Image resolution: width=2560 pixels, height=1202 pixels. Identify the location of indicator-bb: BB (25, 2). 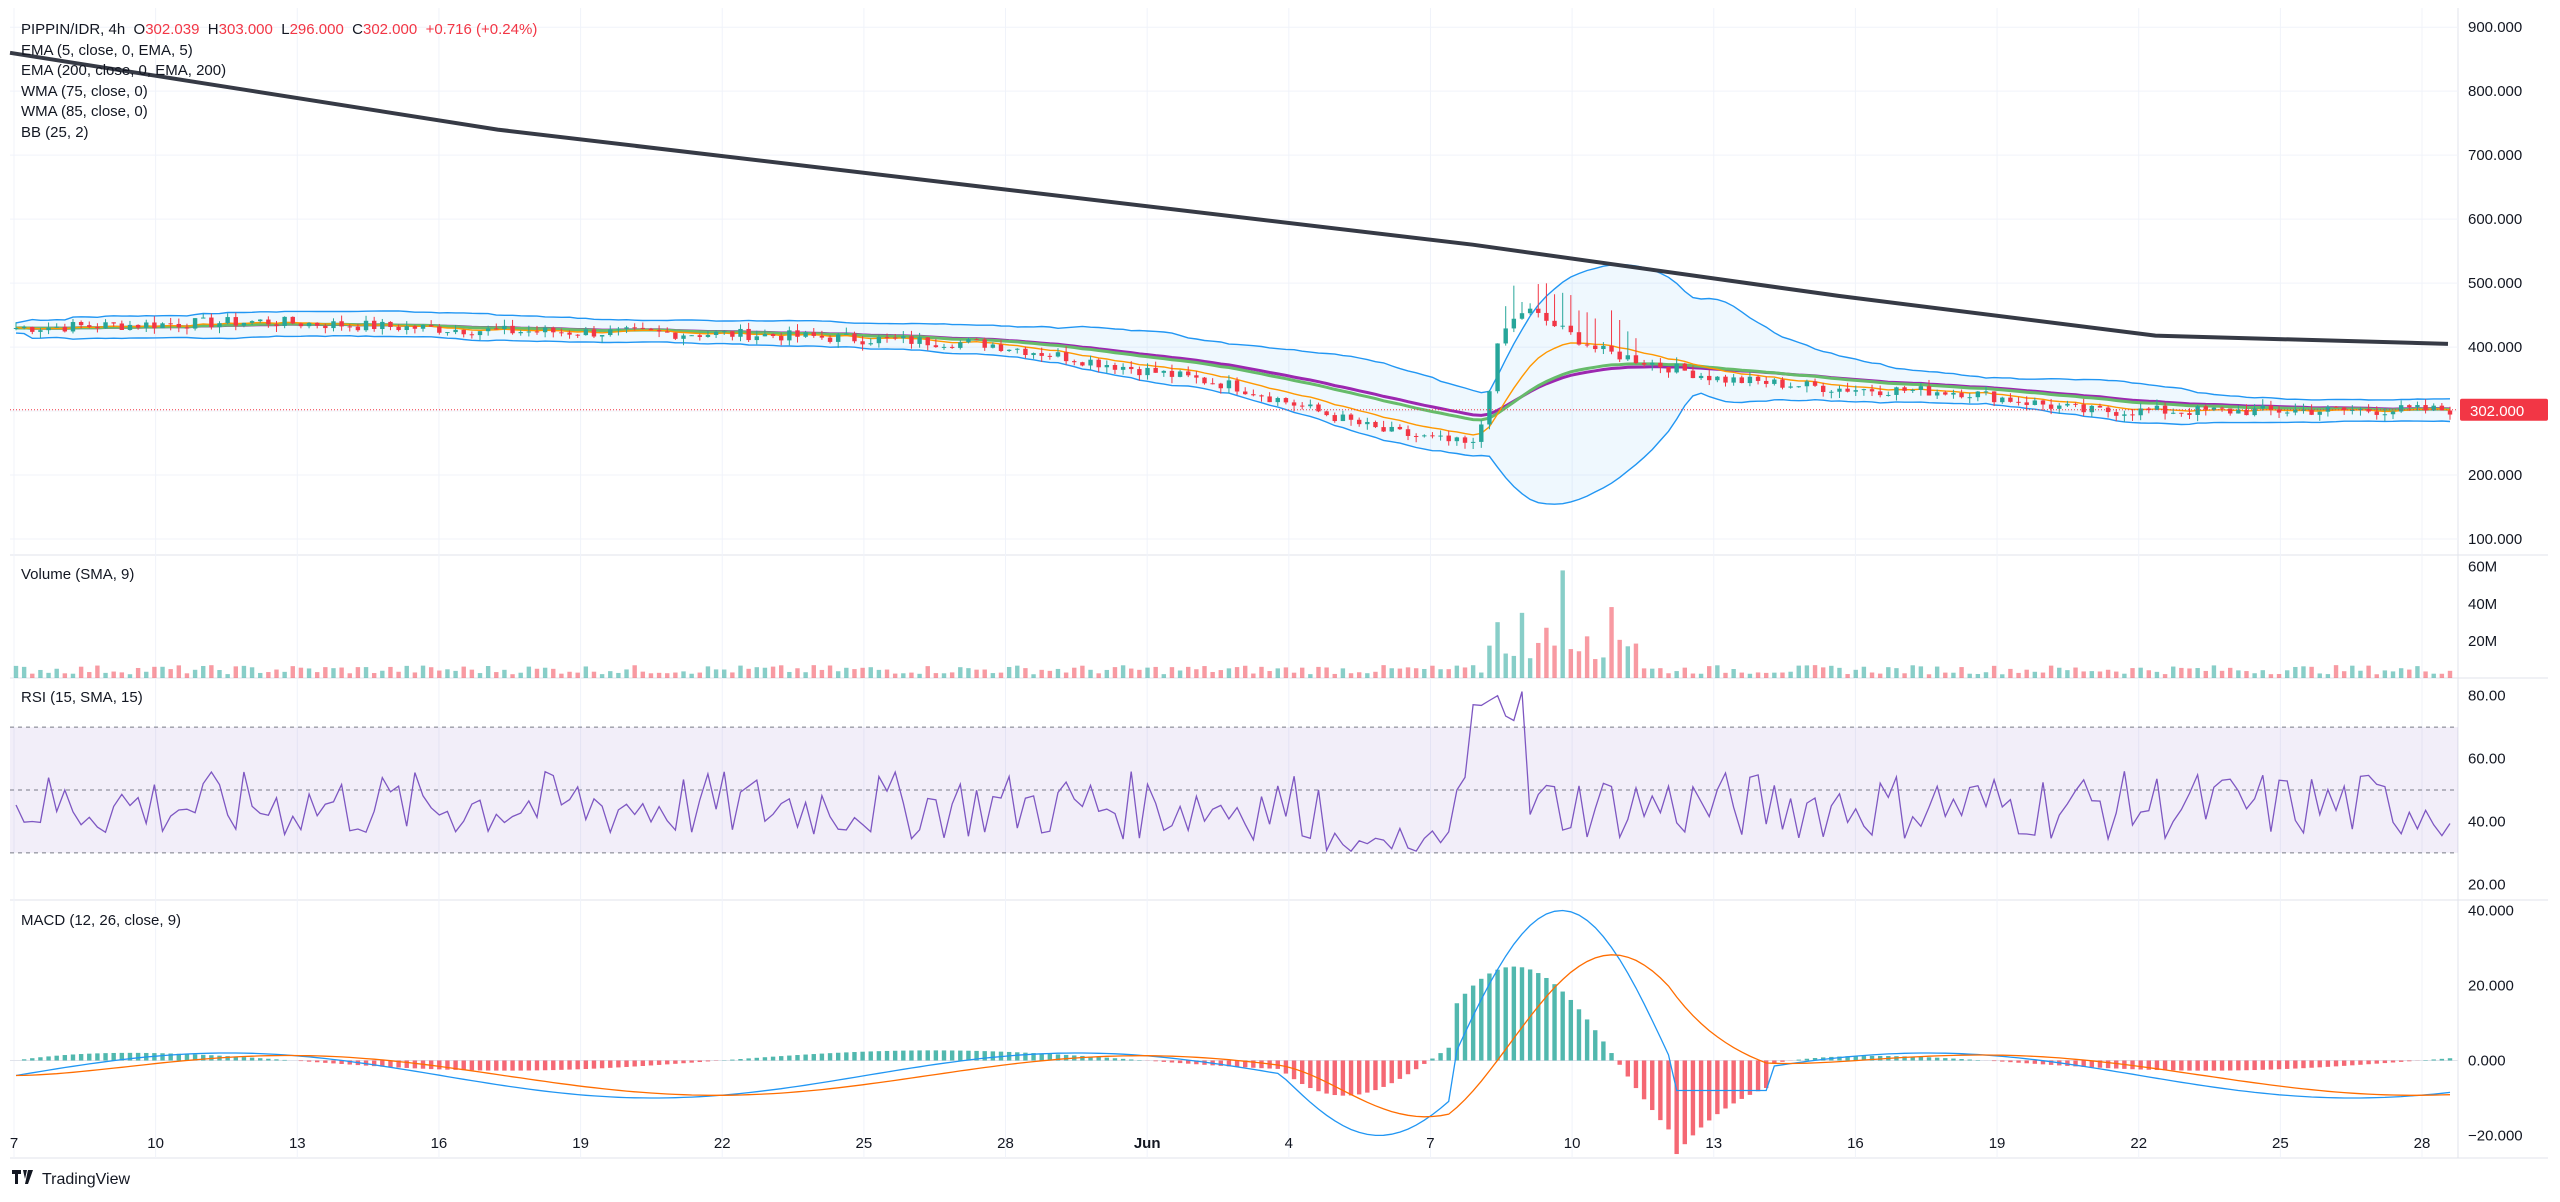
(55, 132).